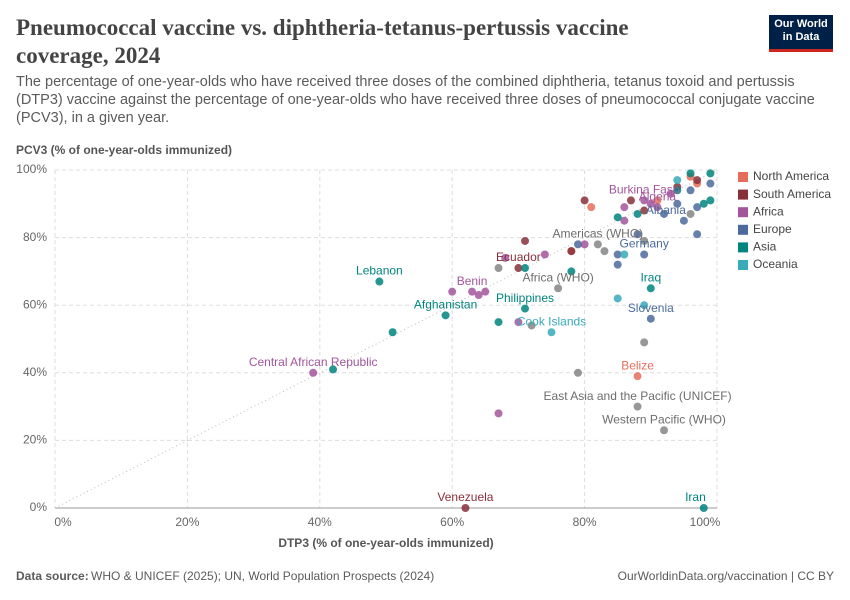 The height and width of the screenshot is (600, 850). Describe the element at coordinates (35, 440) in the screenshot. I see `y-tick-label: 20%` at that location.